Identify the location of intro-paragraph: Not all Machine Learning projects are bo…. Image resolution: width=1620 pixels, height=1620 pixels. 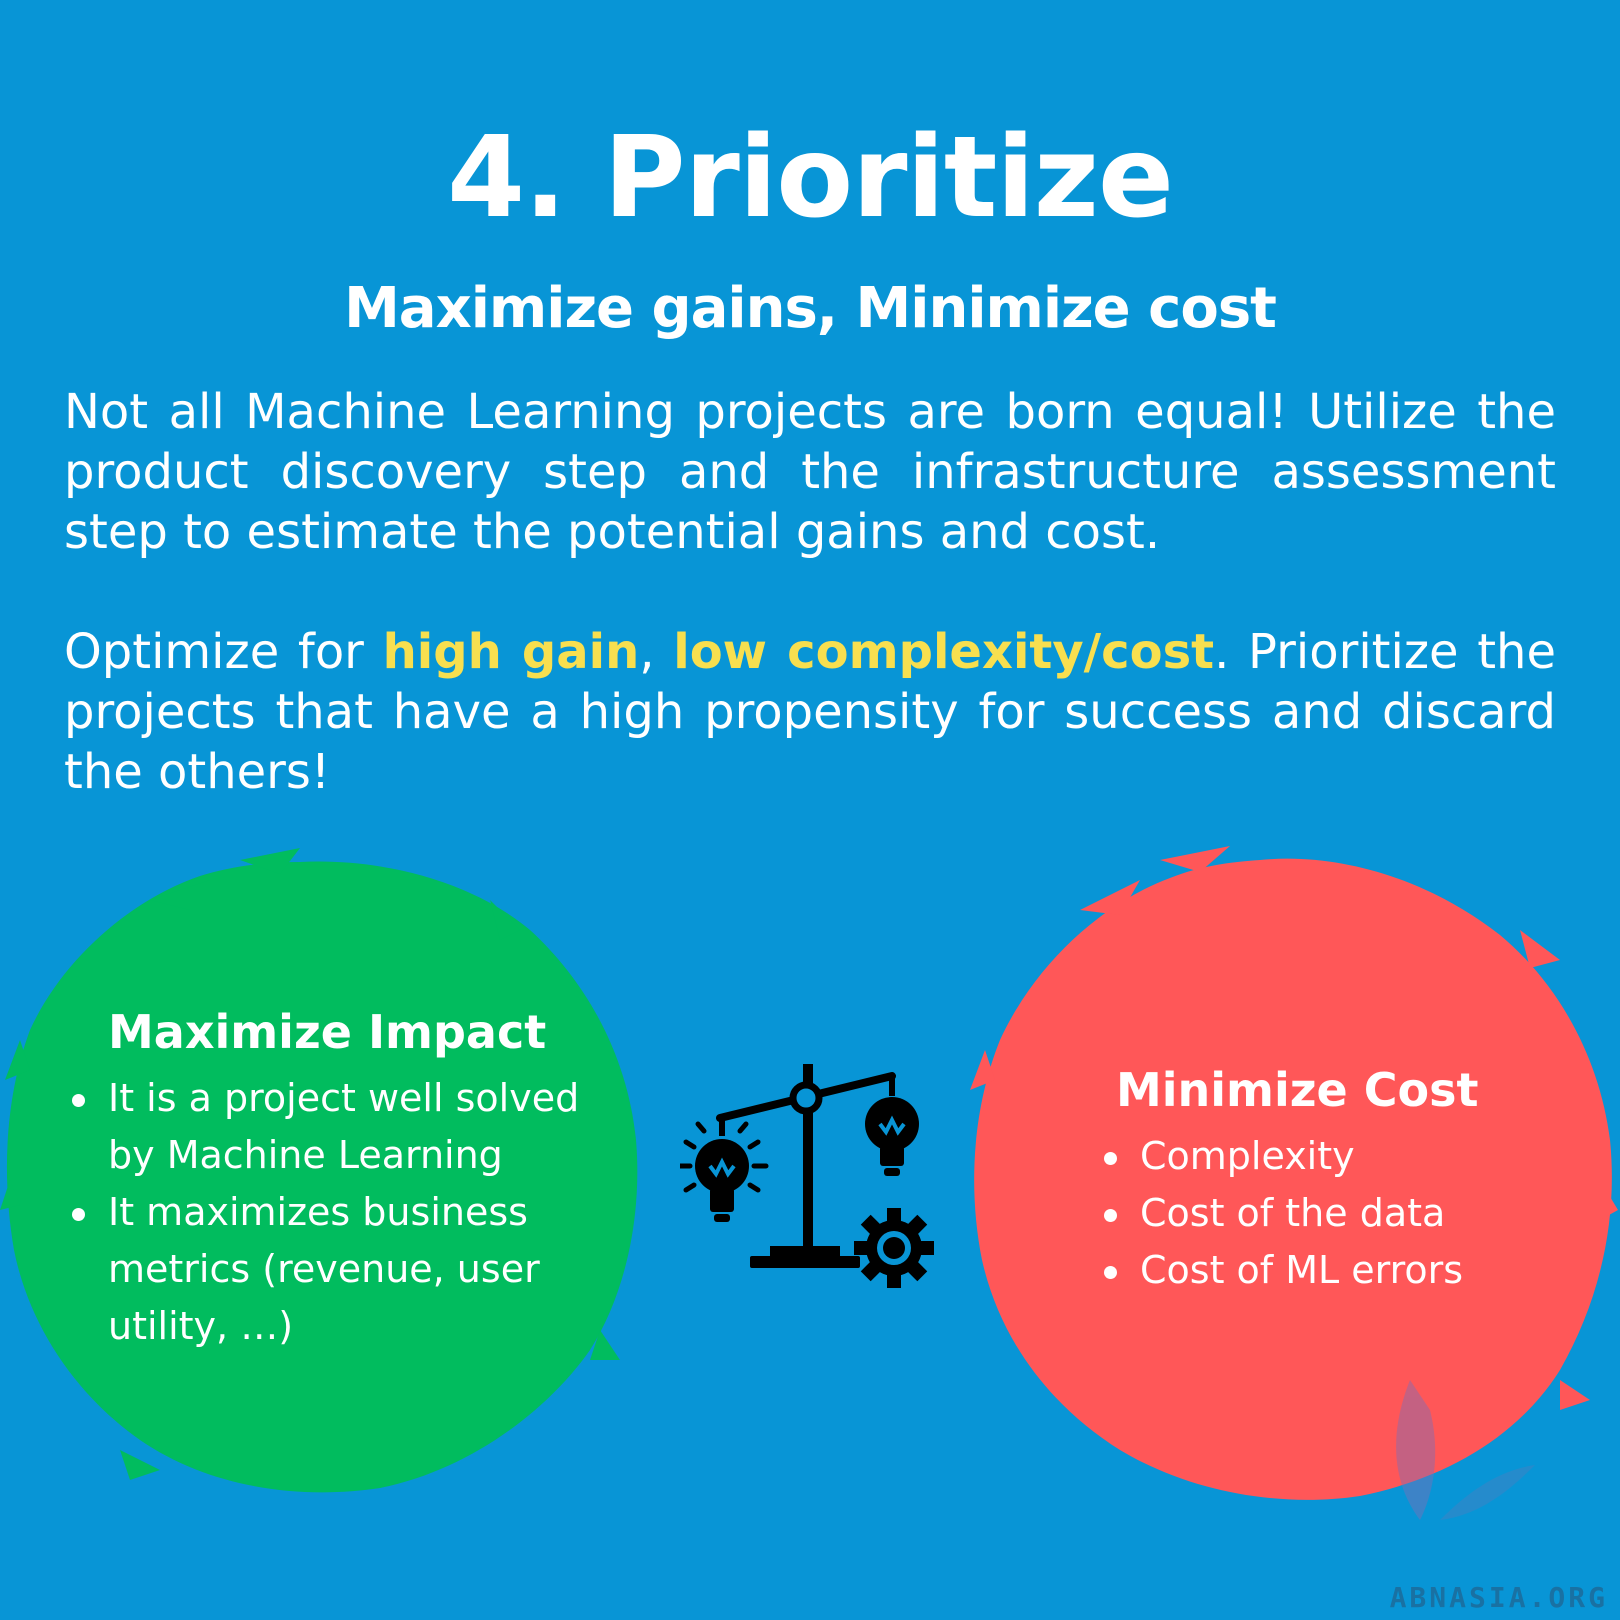
(810, 472).